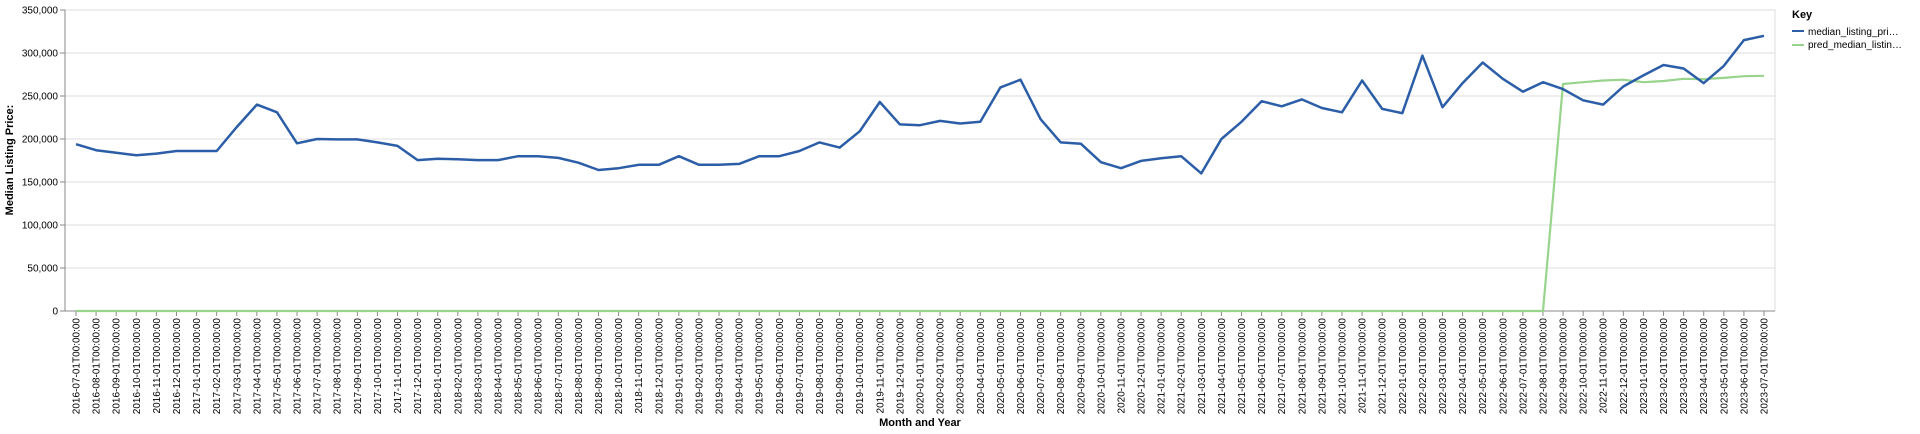  What do you see at coordinates (40, 183) in the screenshot?
I see `y-tick-label: 150,000` at bounding box center [40, 183].